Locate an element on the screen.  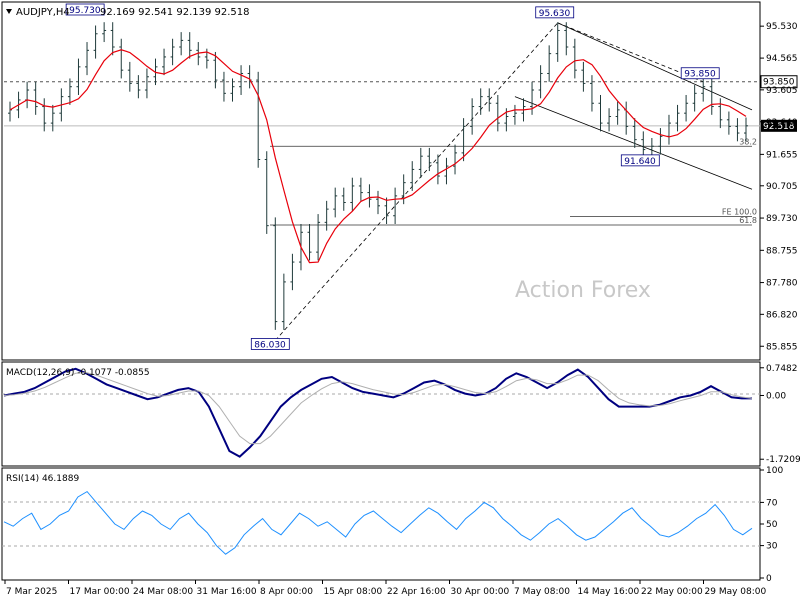
price-tick-label: 95.530 is located at coordinates (782, 27).